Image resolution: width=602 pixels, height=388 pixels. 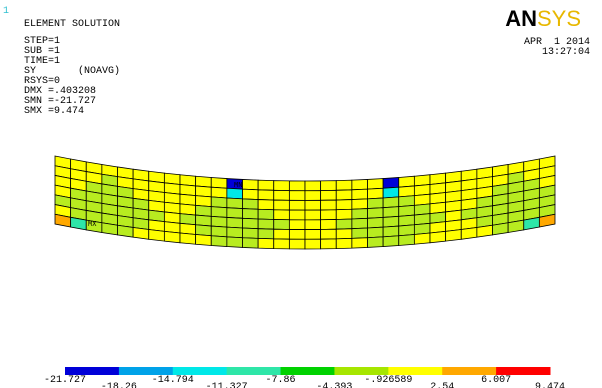 What do you see at coordinates (65, 380) in the screenshot?
I see `legend-label: -21.727` at bounding box center [65, 380].